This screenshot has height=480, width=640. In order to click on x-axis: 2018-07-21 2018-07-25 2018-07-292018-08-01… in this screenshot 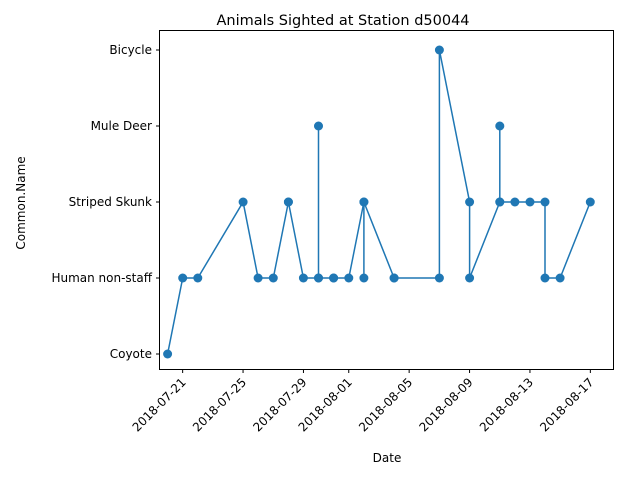, I will do `click(363, 401)`.